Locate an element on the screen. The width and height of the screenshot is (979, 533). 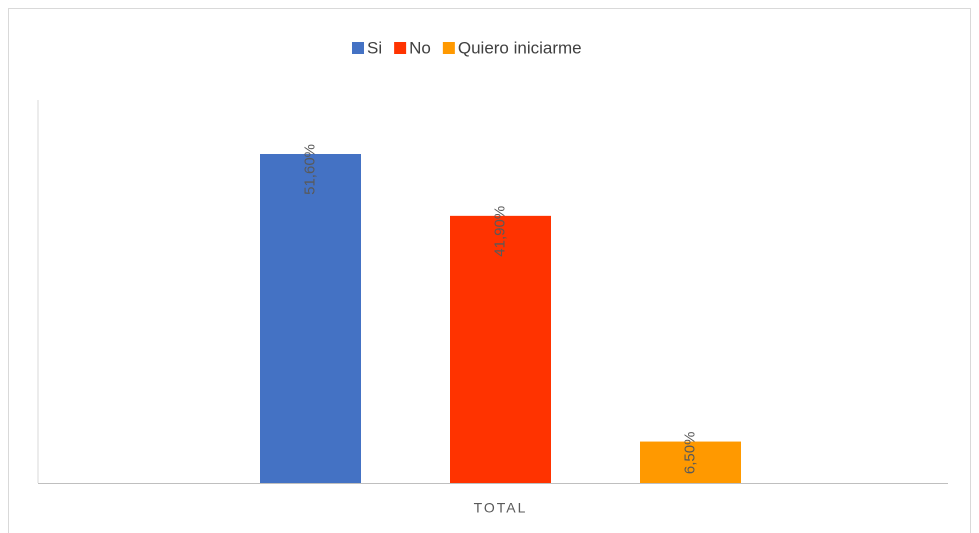
data-label: 41,90% is located at coordinates (499, 231).